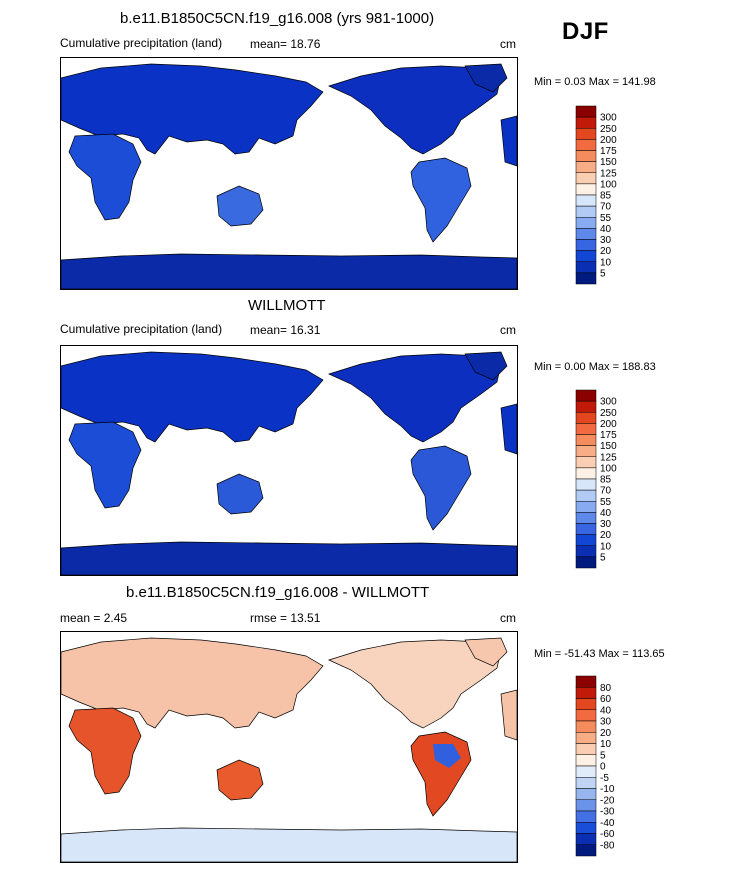 The width and height of the screenshot is (733, 872). Describe the element at coordinates (607, 812) in the screenshot. I see `colorbar-tick-label: -30` at that location.